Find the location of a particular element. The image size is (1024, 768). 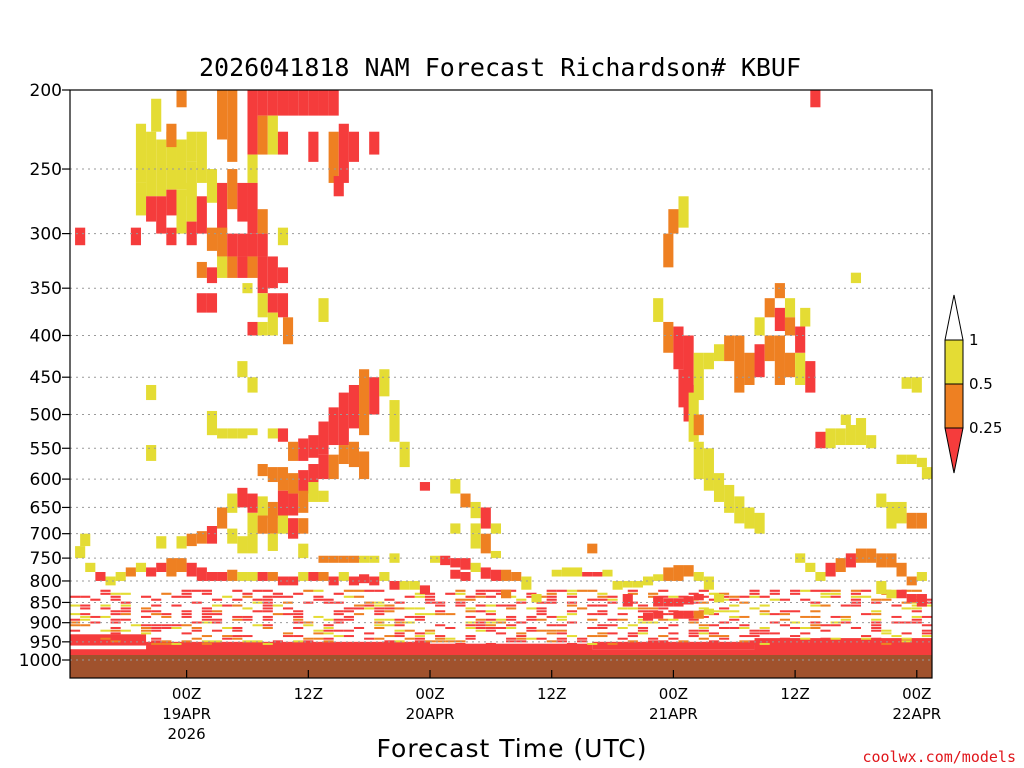

y-tick-label: 1000 is located at coordinates (40, 661).